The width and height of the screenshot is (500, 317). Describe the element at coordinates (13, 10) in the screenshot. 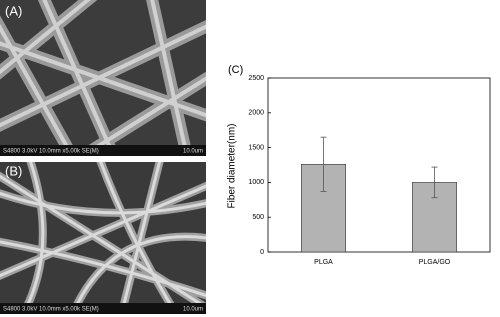

I see `panel-label: (A)` at that location.